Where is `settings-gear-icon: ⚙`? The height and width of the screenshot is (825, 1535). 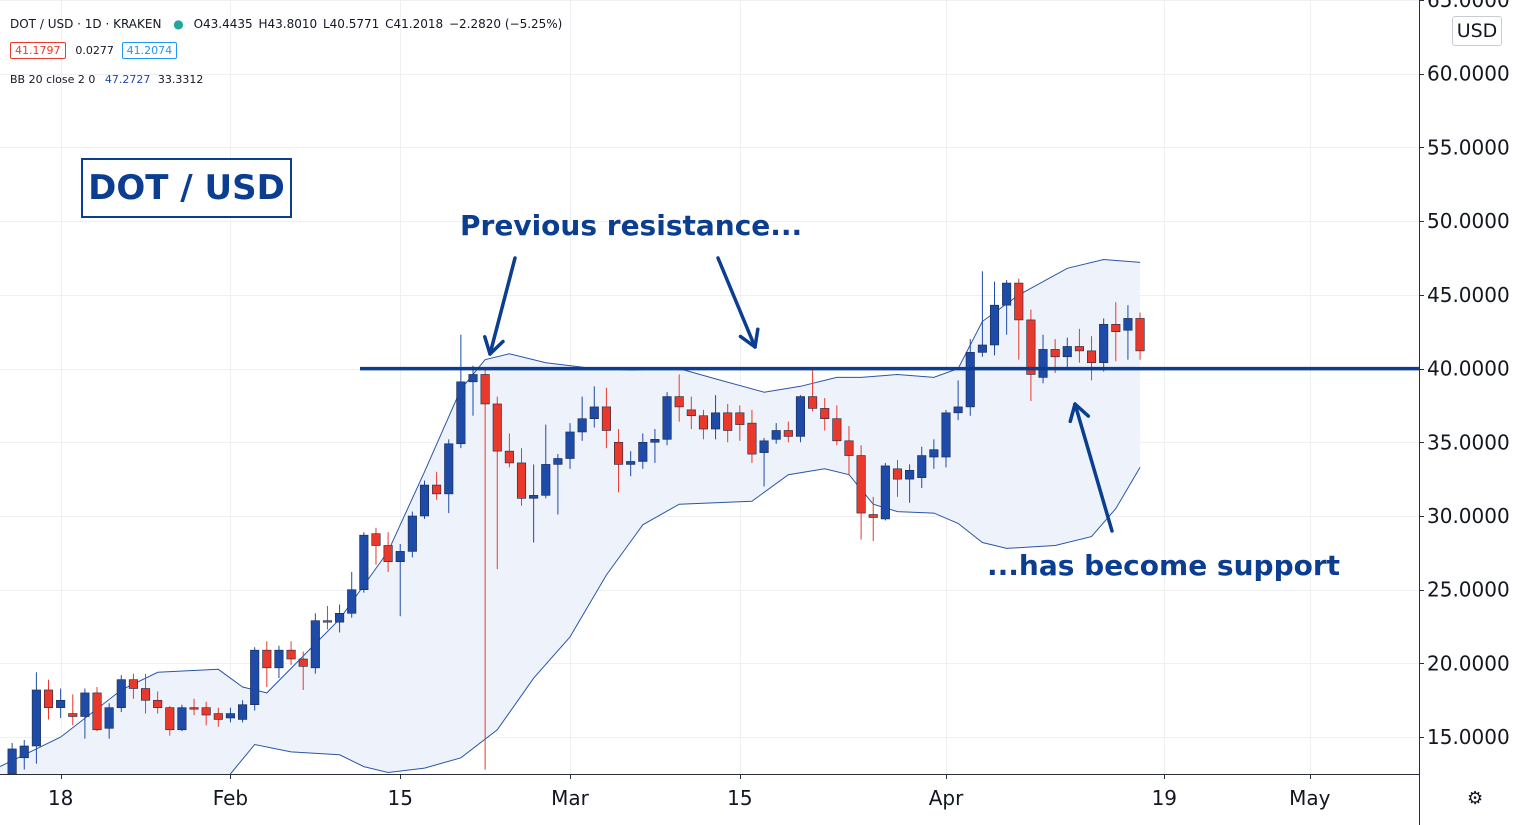
settings-gear-icon: ⚙ is located at coordinates (1475, 798).